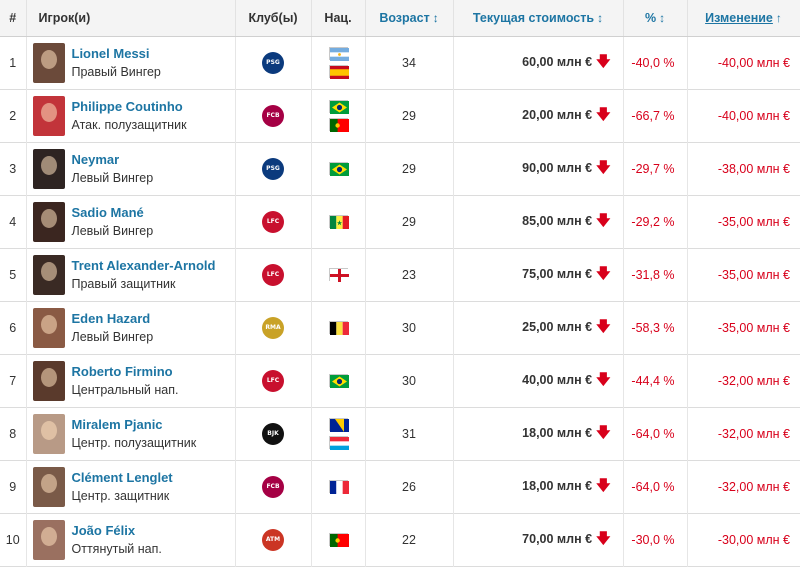 The width and height of the screenshot is (800, 572). Describe the element at coordinates (557, 167) in the screenshot. I see `market-value-text: 90,00 млн €` at that location.